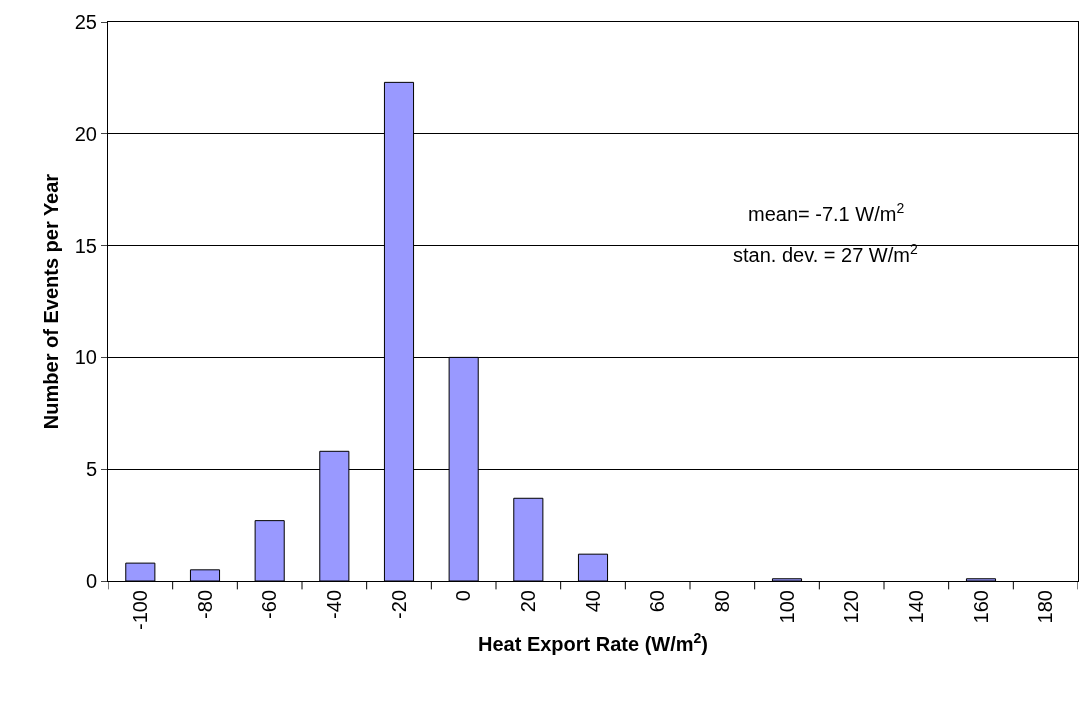  I want to click on y-tick-label: 0, so click(91, 581).